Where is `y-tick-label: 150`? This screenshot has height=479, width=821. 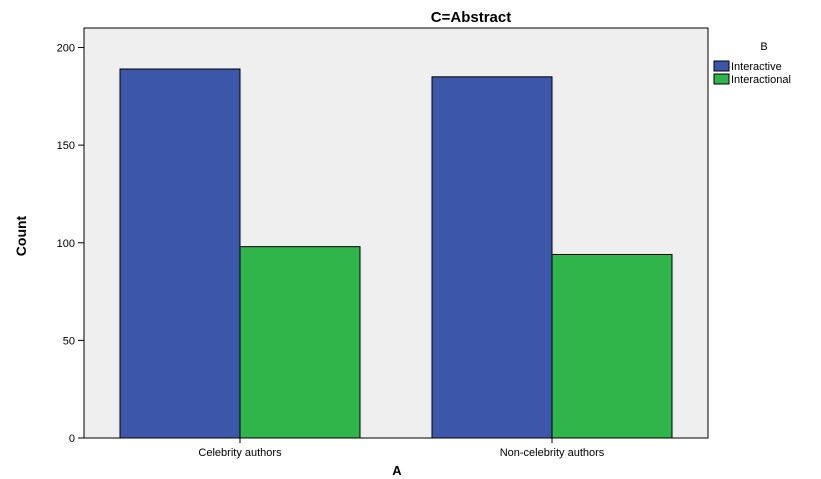
y-tick-label: 150 is located at coordinates (66, 146).